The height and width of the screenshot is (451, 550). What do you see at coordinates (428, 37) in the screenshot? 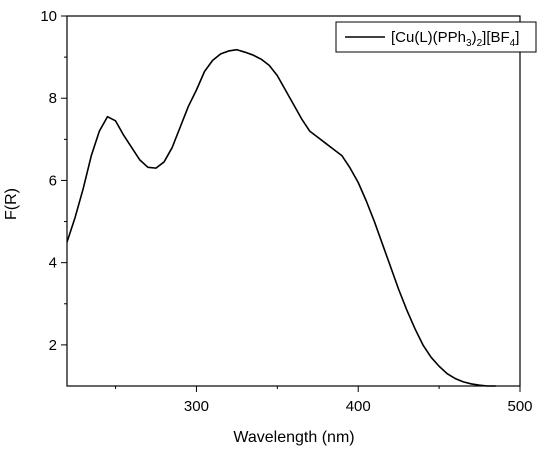
I see `legend-label-part: [Cu(L)(PPh` at bounding box center [428, 37].